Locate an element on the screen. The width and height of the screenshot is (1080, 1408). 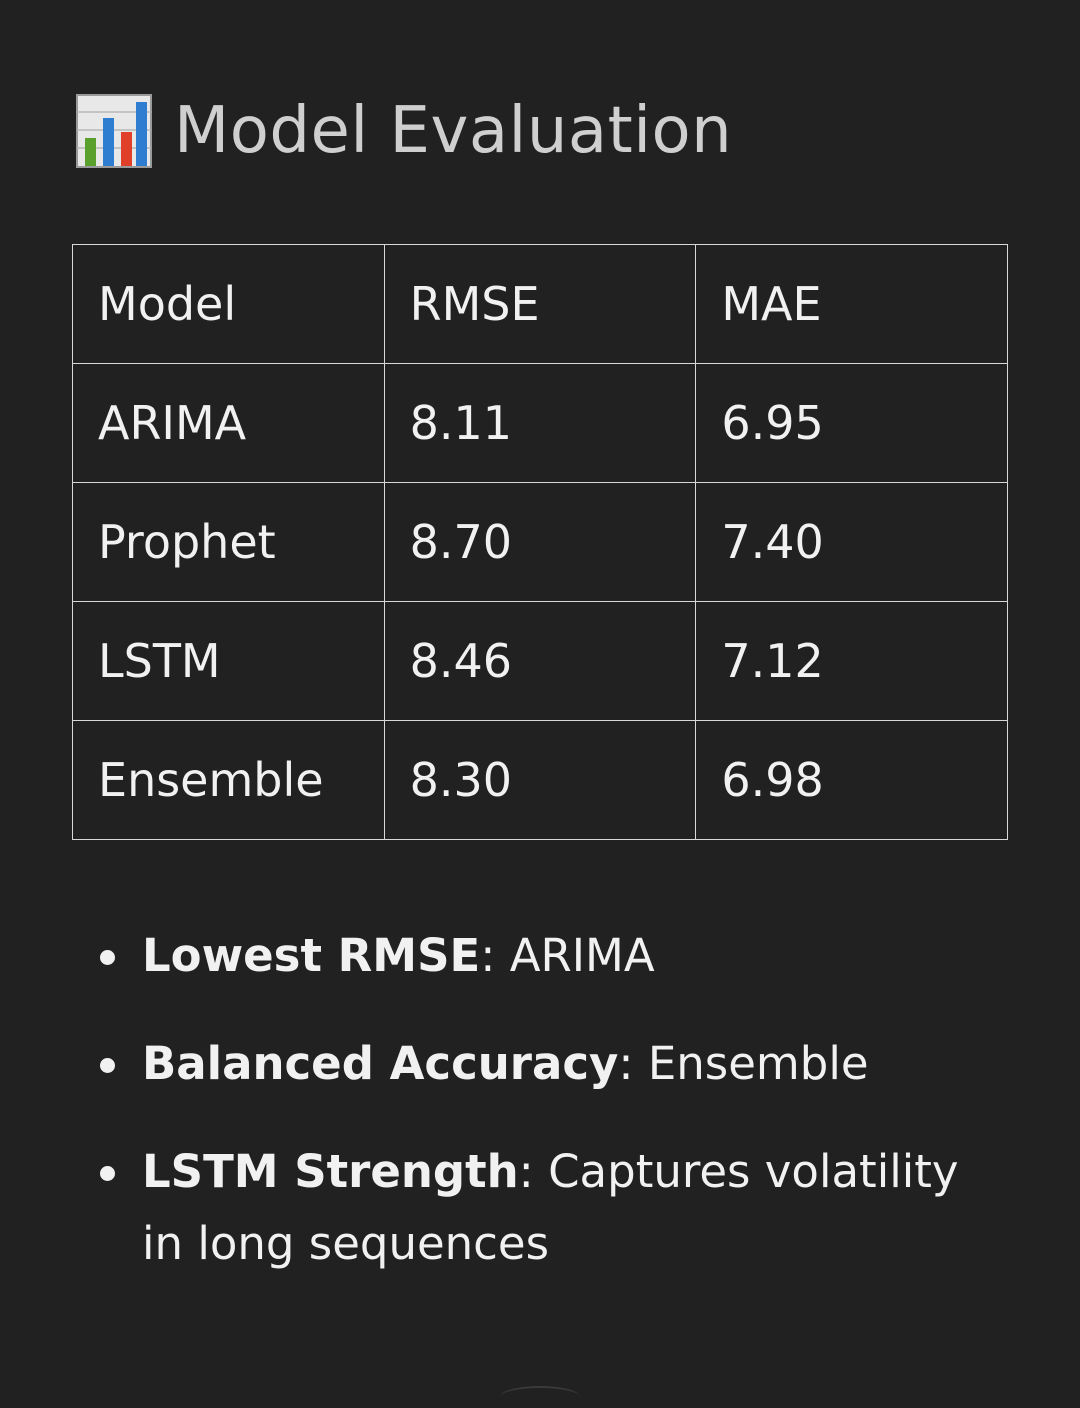
section-heading: Model Evaluation is located at coordinates (404, 131).